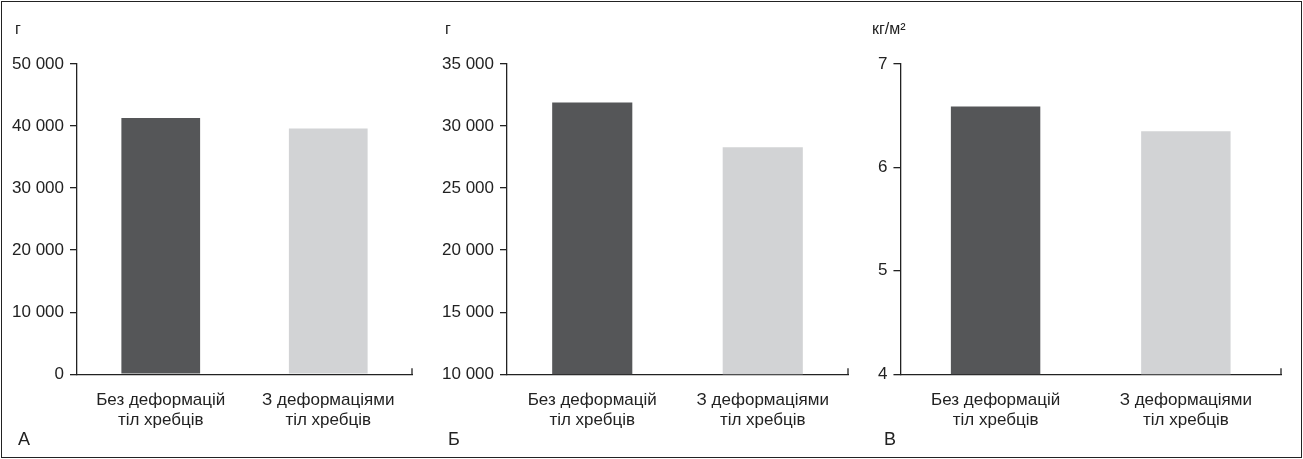 This screenshot has width=1303, height=459. I want to click on y-tick-label: 25 000, so click(468, 187).